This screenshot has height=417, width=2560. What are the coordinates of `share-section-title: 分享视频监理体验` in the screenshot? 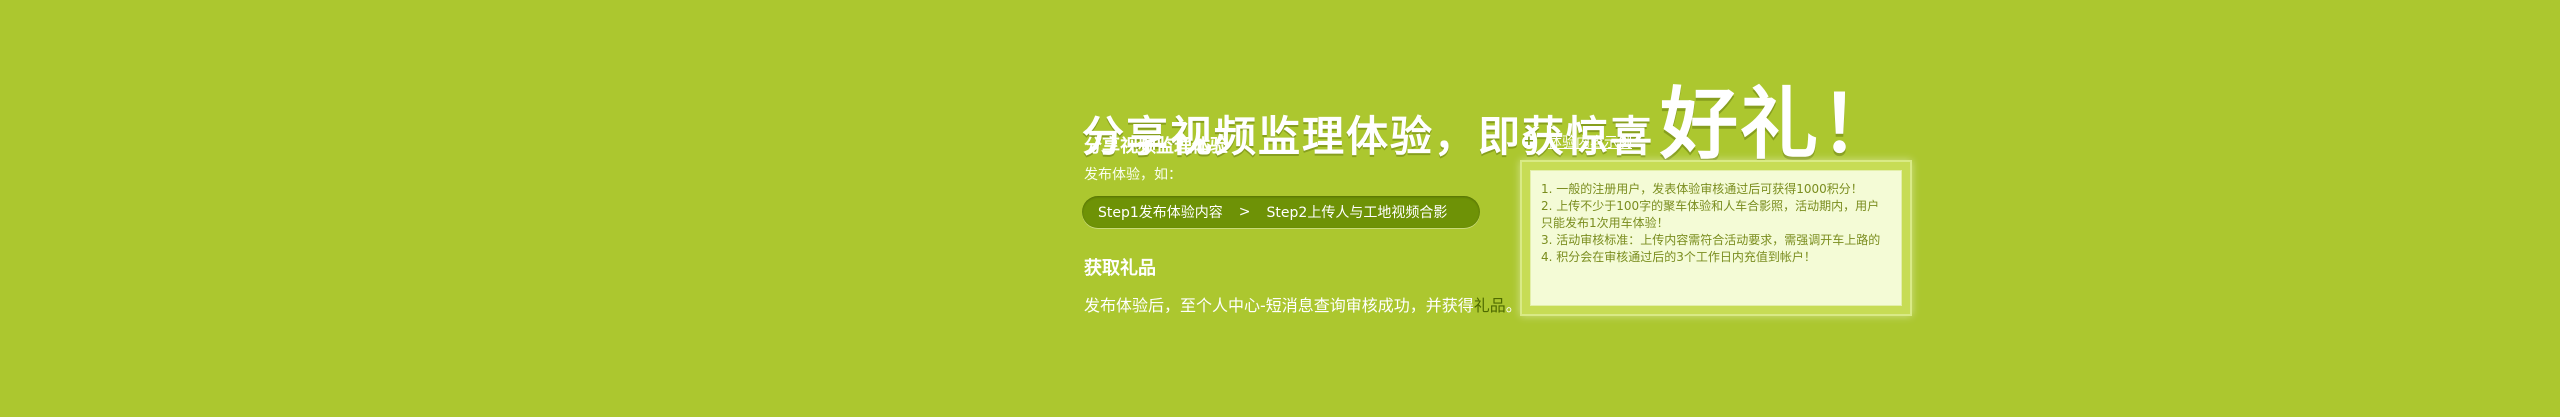 It's located at (1156, 146).